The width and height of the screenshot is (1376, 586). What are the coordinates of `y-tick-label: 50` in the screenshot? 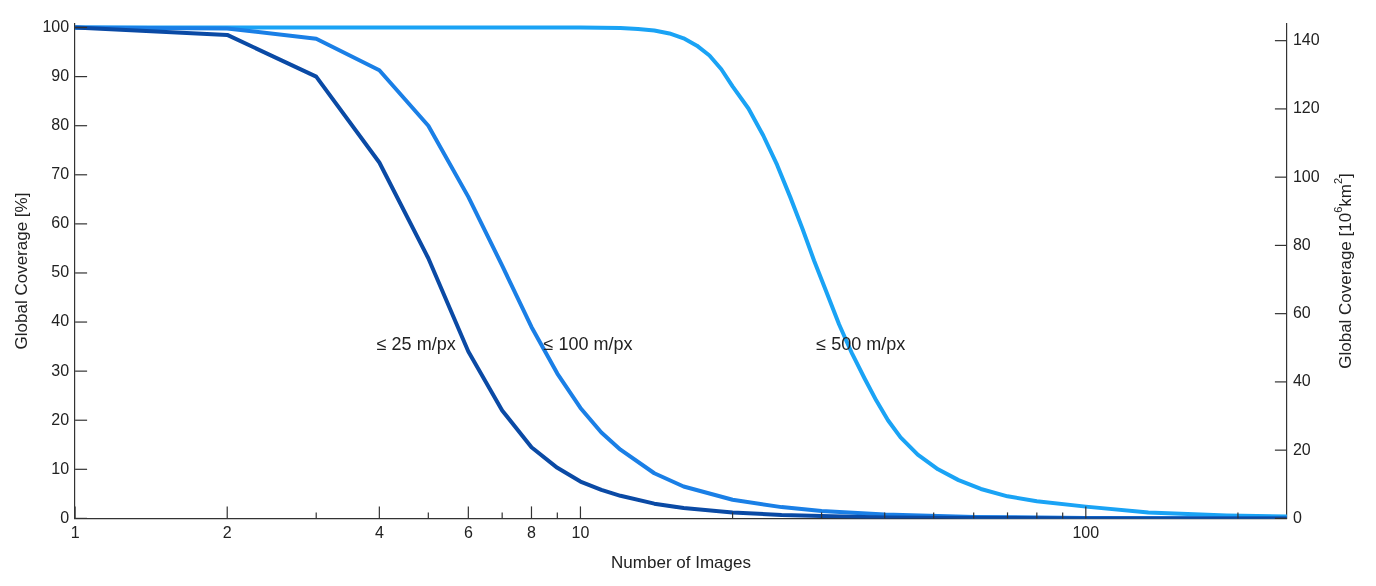 It's located at (60, 272).